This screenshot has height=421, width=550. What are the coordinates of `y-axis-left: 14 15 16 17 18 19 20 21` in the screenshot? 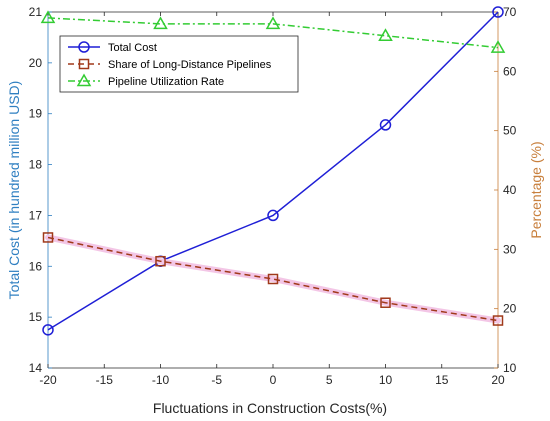 It's located at (40, 190).